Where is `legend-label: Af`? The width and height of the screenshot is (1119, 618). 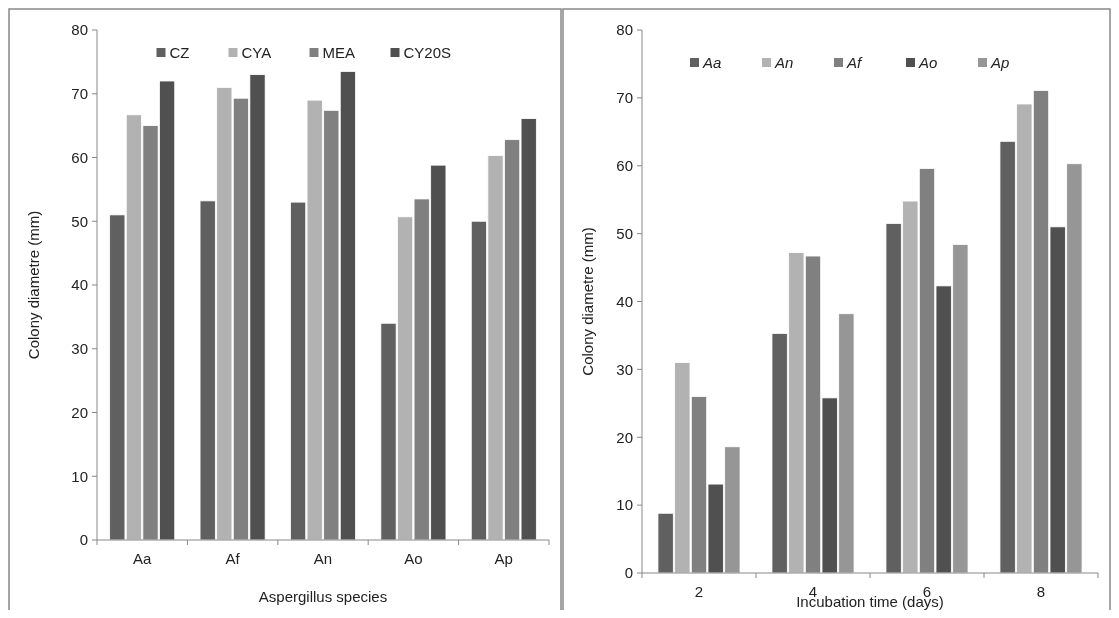 legend-label: Af is located at coordinates (854, 63).